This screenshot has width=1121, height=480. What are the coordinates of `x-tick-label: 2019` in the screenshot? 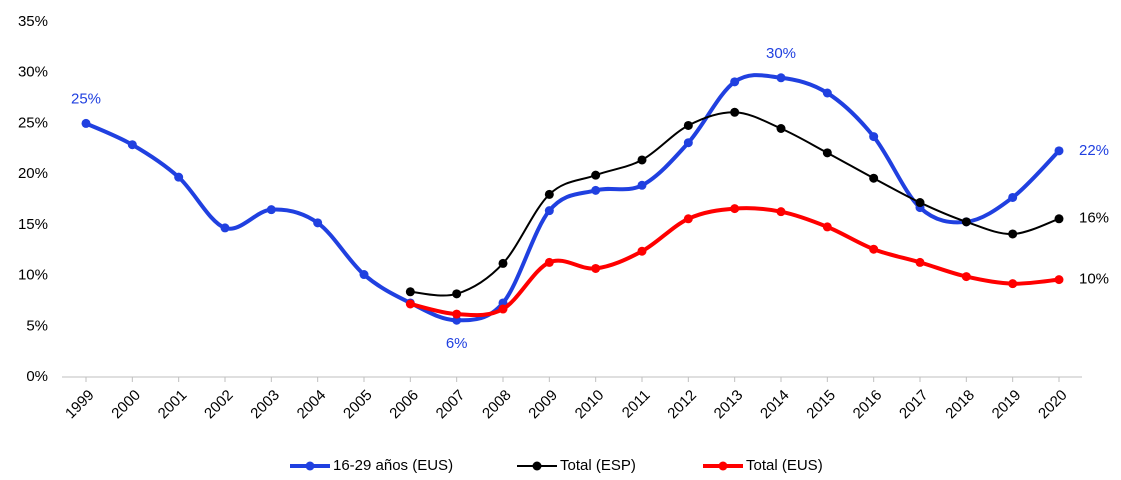 It's located at (1007, 405).